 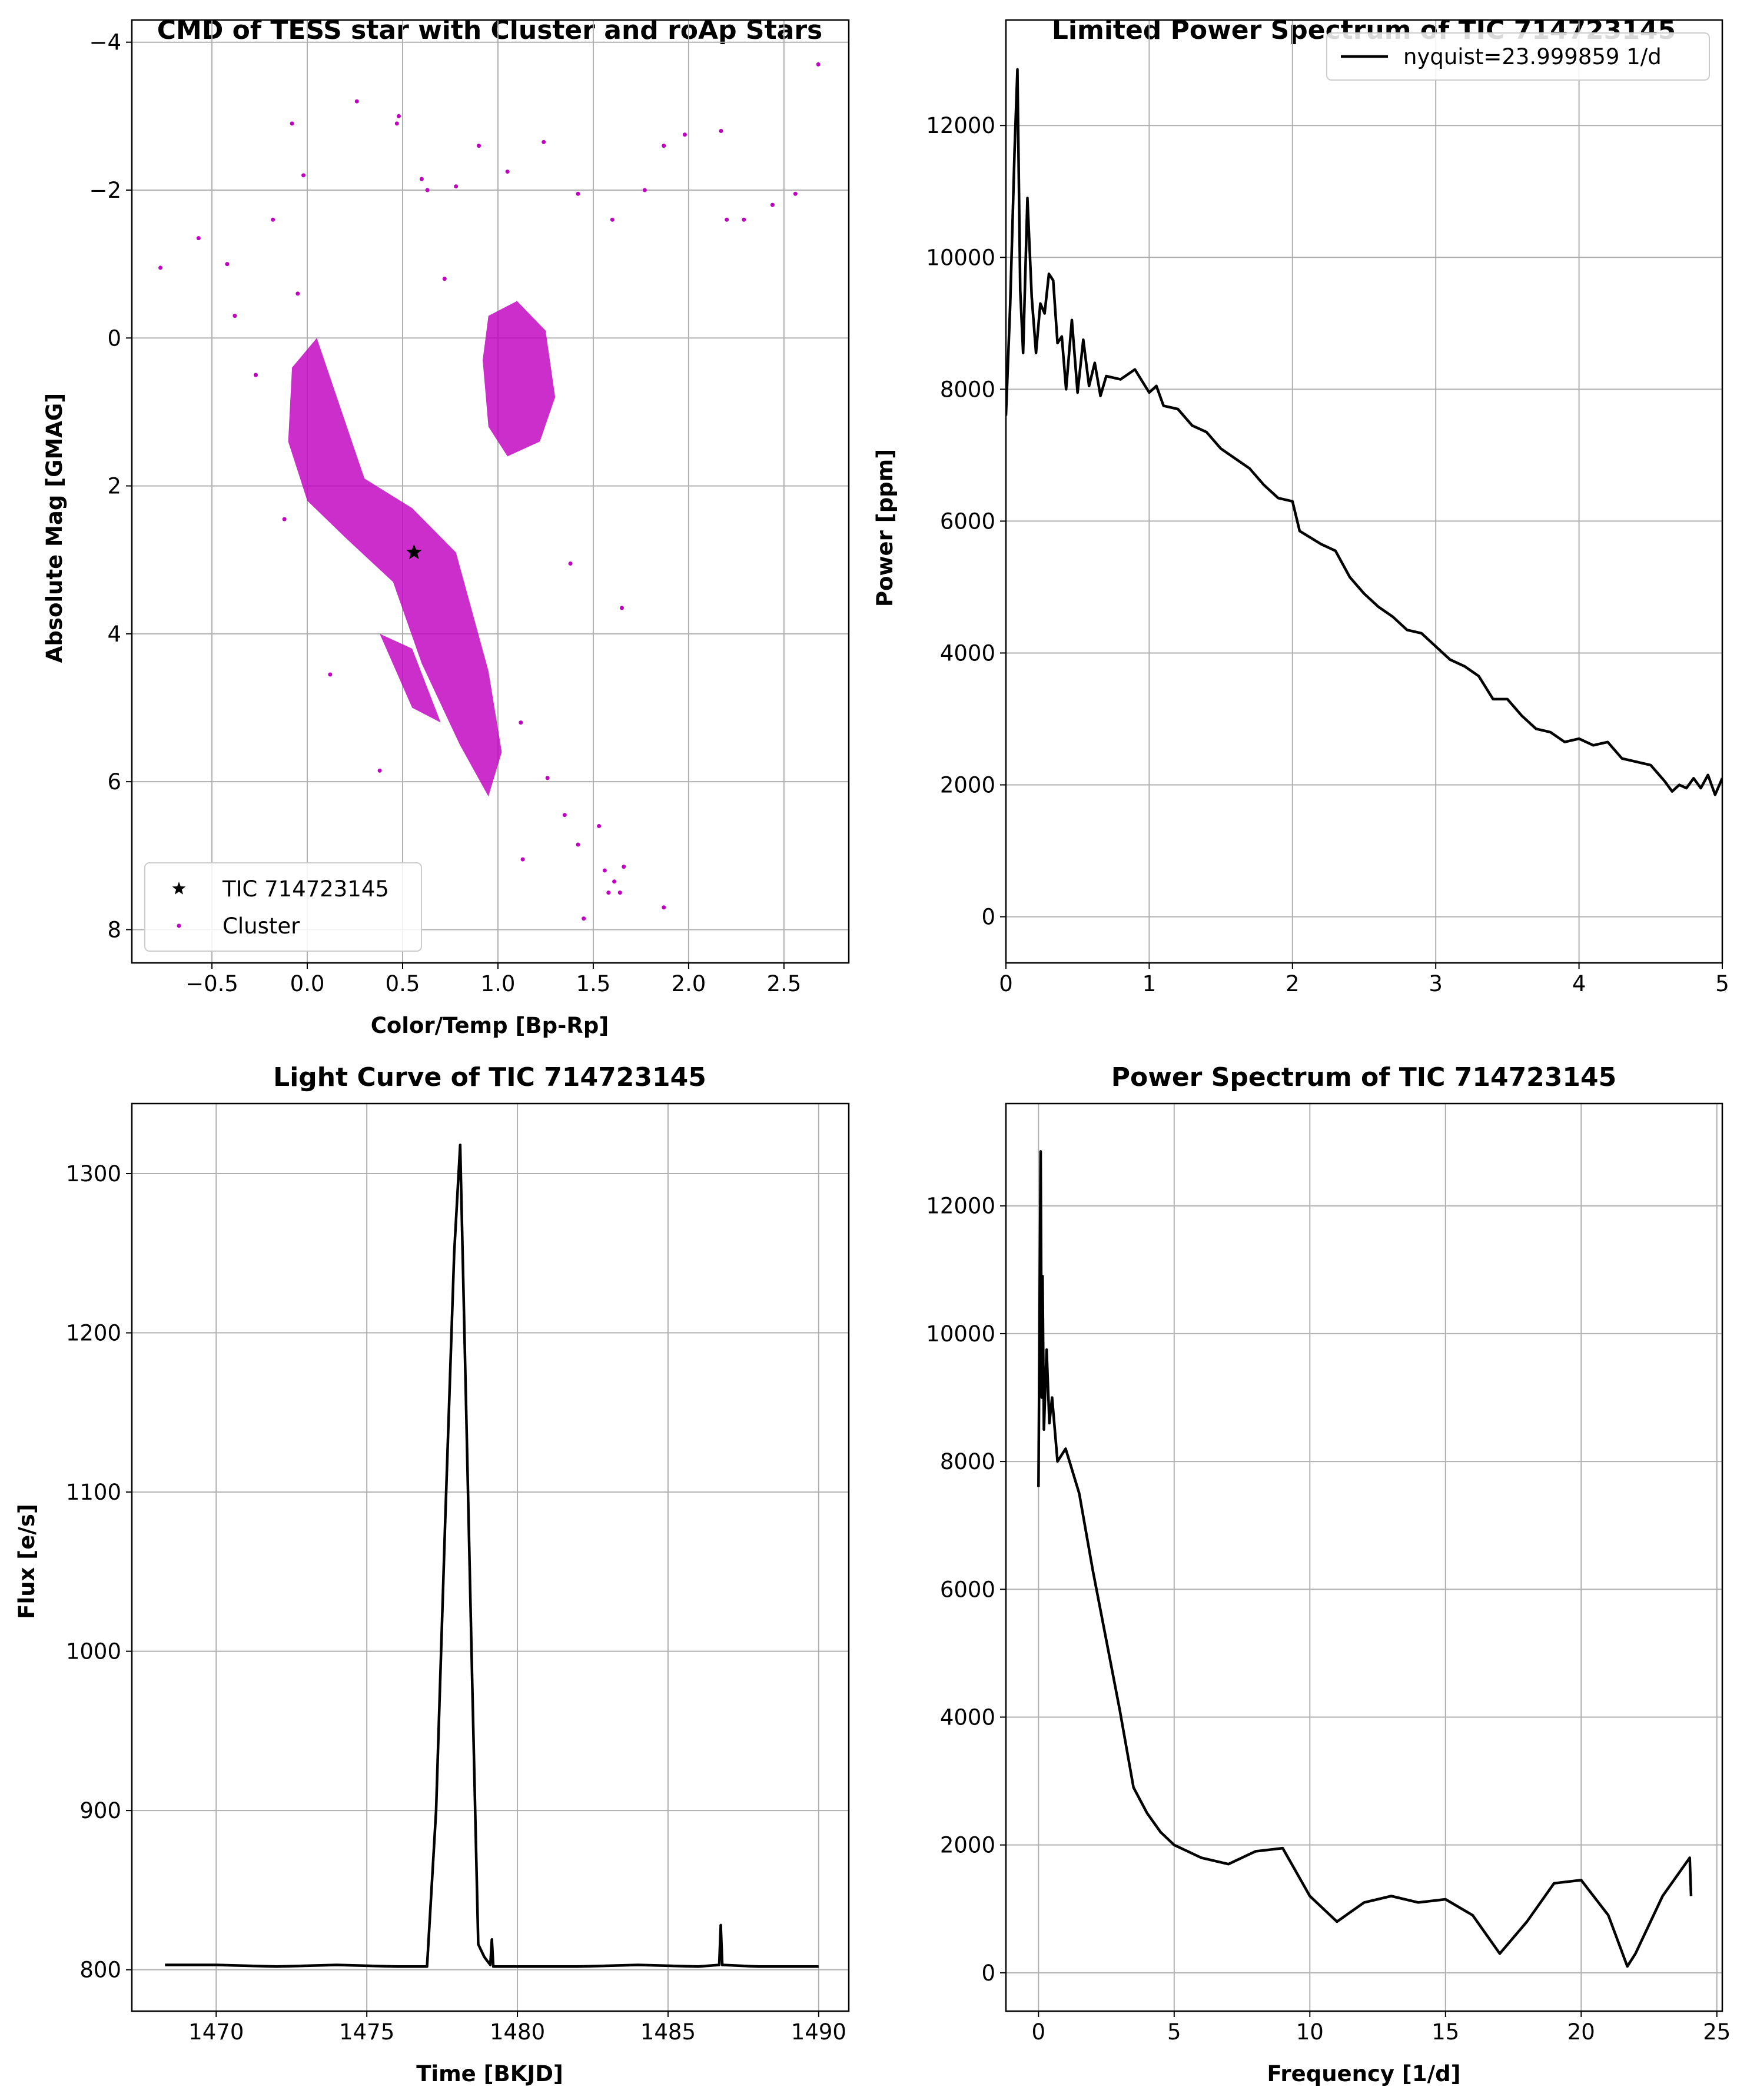 What do you see at coordinates (489, 2073) in the screenshot?
I see `x-axis-label: Time [BKJD]` at bounding box center [489, 2073].